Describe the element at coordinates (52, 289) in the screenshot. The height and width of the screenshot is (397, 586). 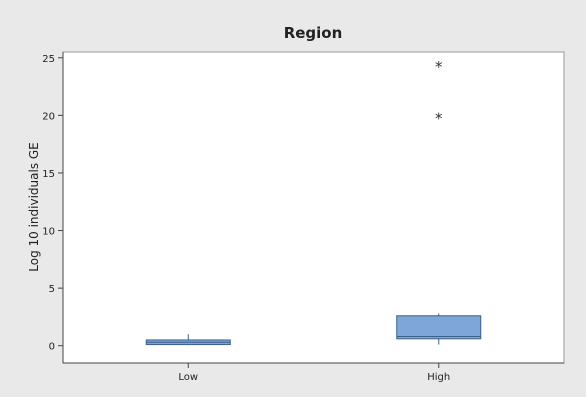
I see `y-tick-label: 5` at that location.